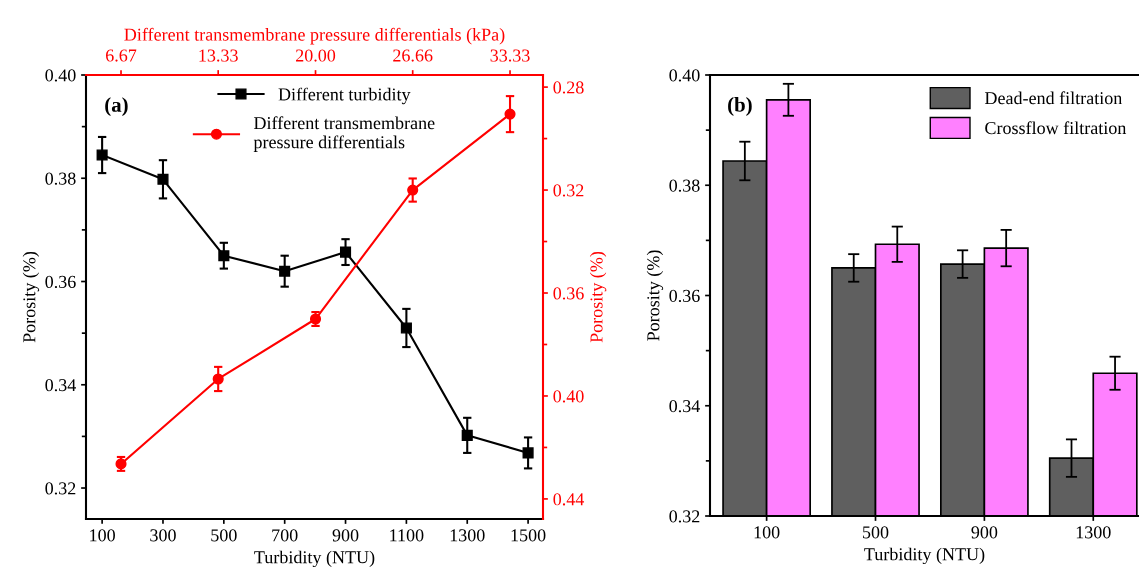 Image resolution: width=1139 pixels, height=579 pixels. Describe the element at coordinates (407, 535) in the screenshot. I see `x-tick-label: 1100` at that location.